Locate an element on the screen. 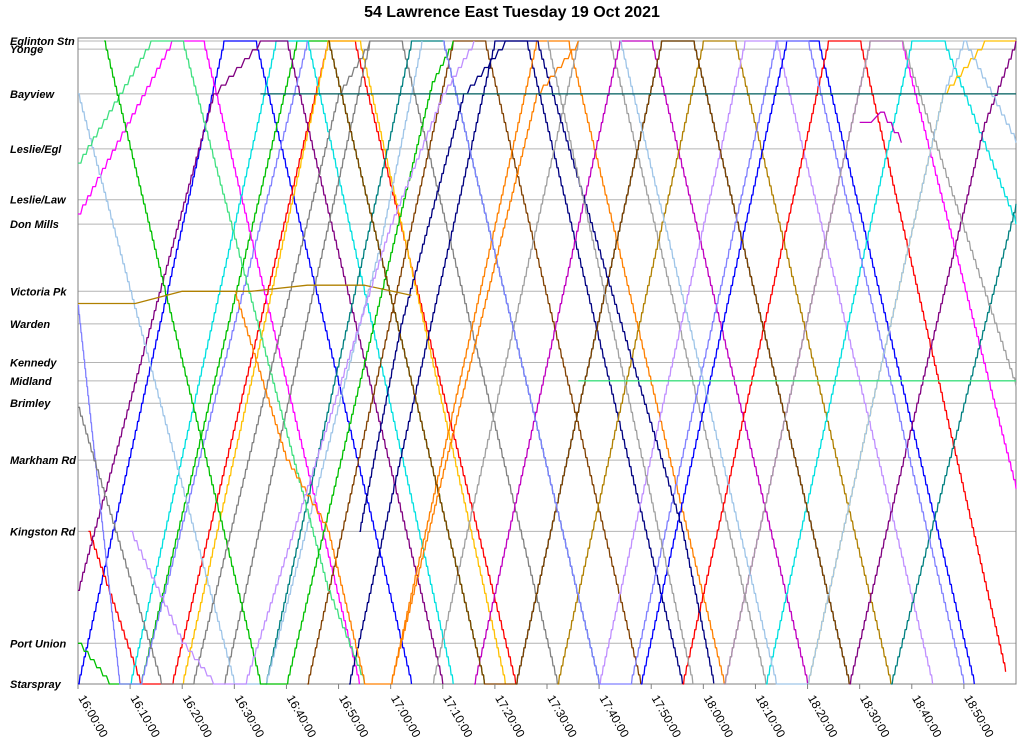  time-label-11: 17:50:00 is located at coordinates (667, 717).